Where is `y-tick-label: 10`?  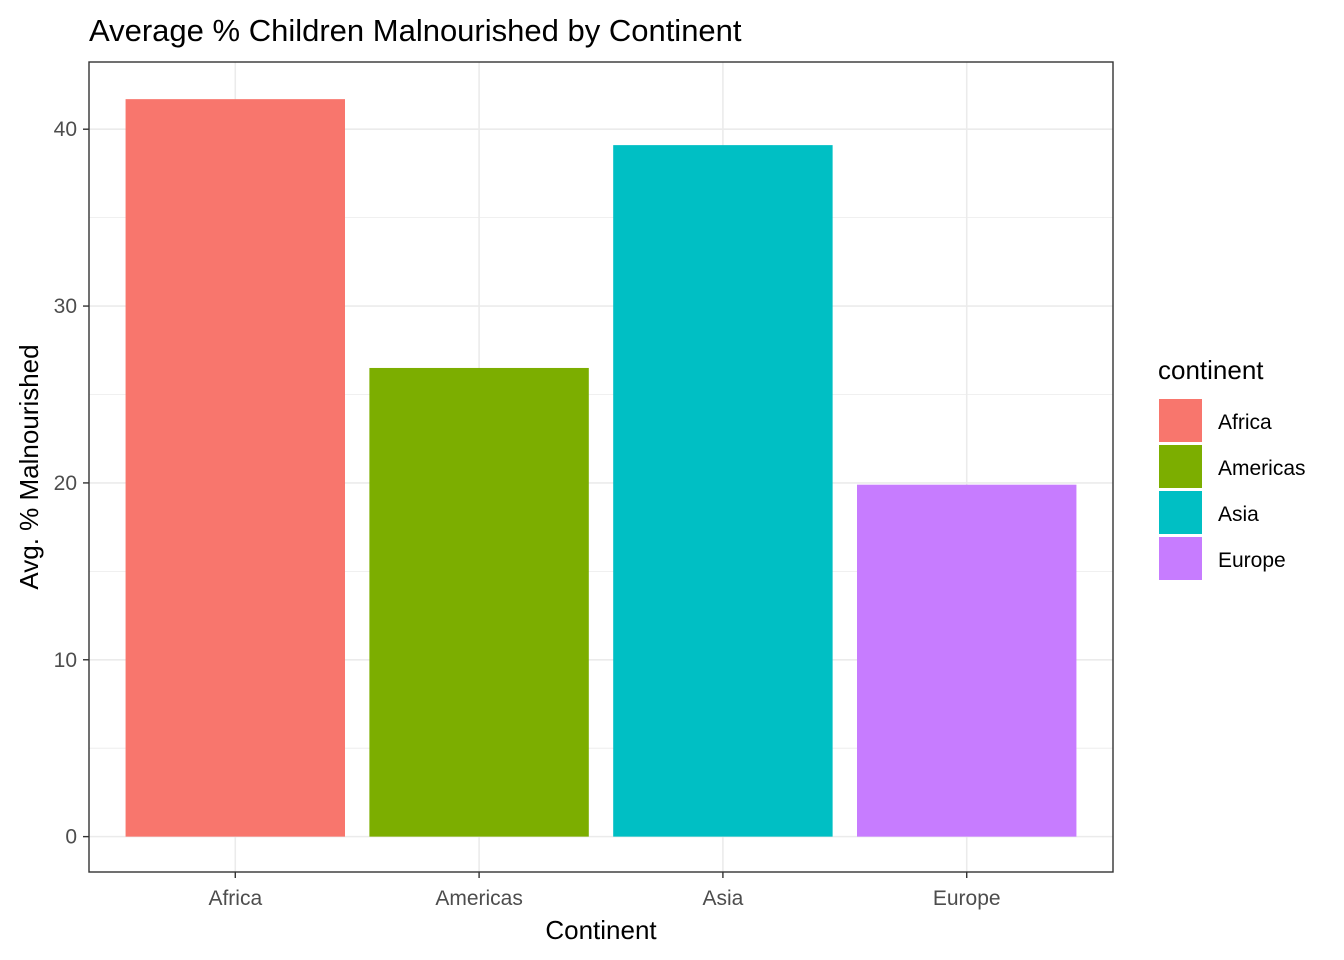 y-tick-label: 10 is located at coordinates (65, 660).